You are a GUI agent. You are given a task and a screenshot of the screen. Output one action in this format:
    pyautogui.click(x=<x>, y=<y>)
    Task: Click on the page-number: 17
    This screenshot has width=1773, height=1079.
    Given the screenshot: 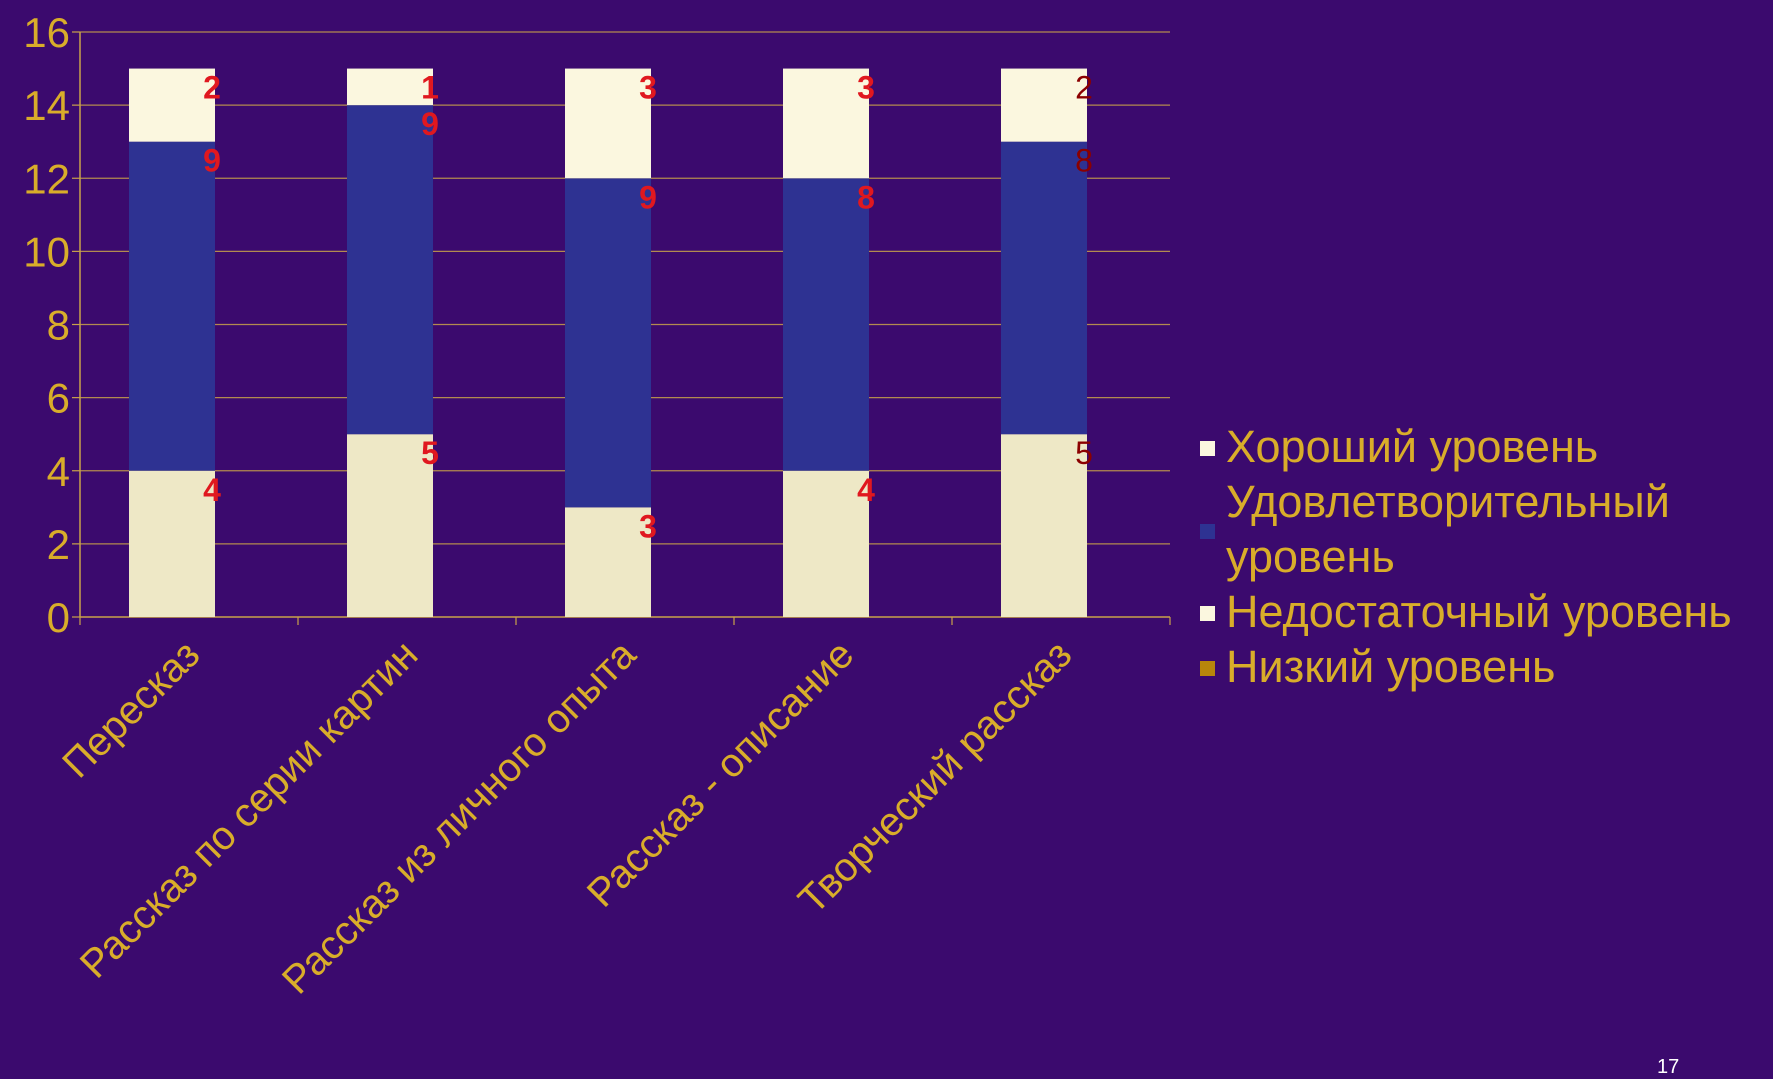 What is the action you would take?
    pyautogui.click(x=1668, y=1067)
    